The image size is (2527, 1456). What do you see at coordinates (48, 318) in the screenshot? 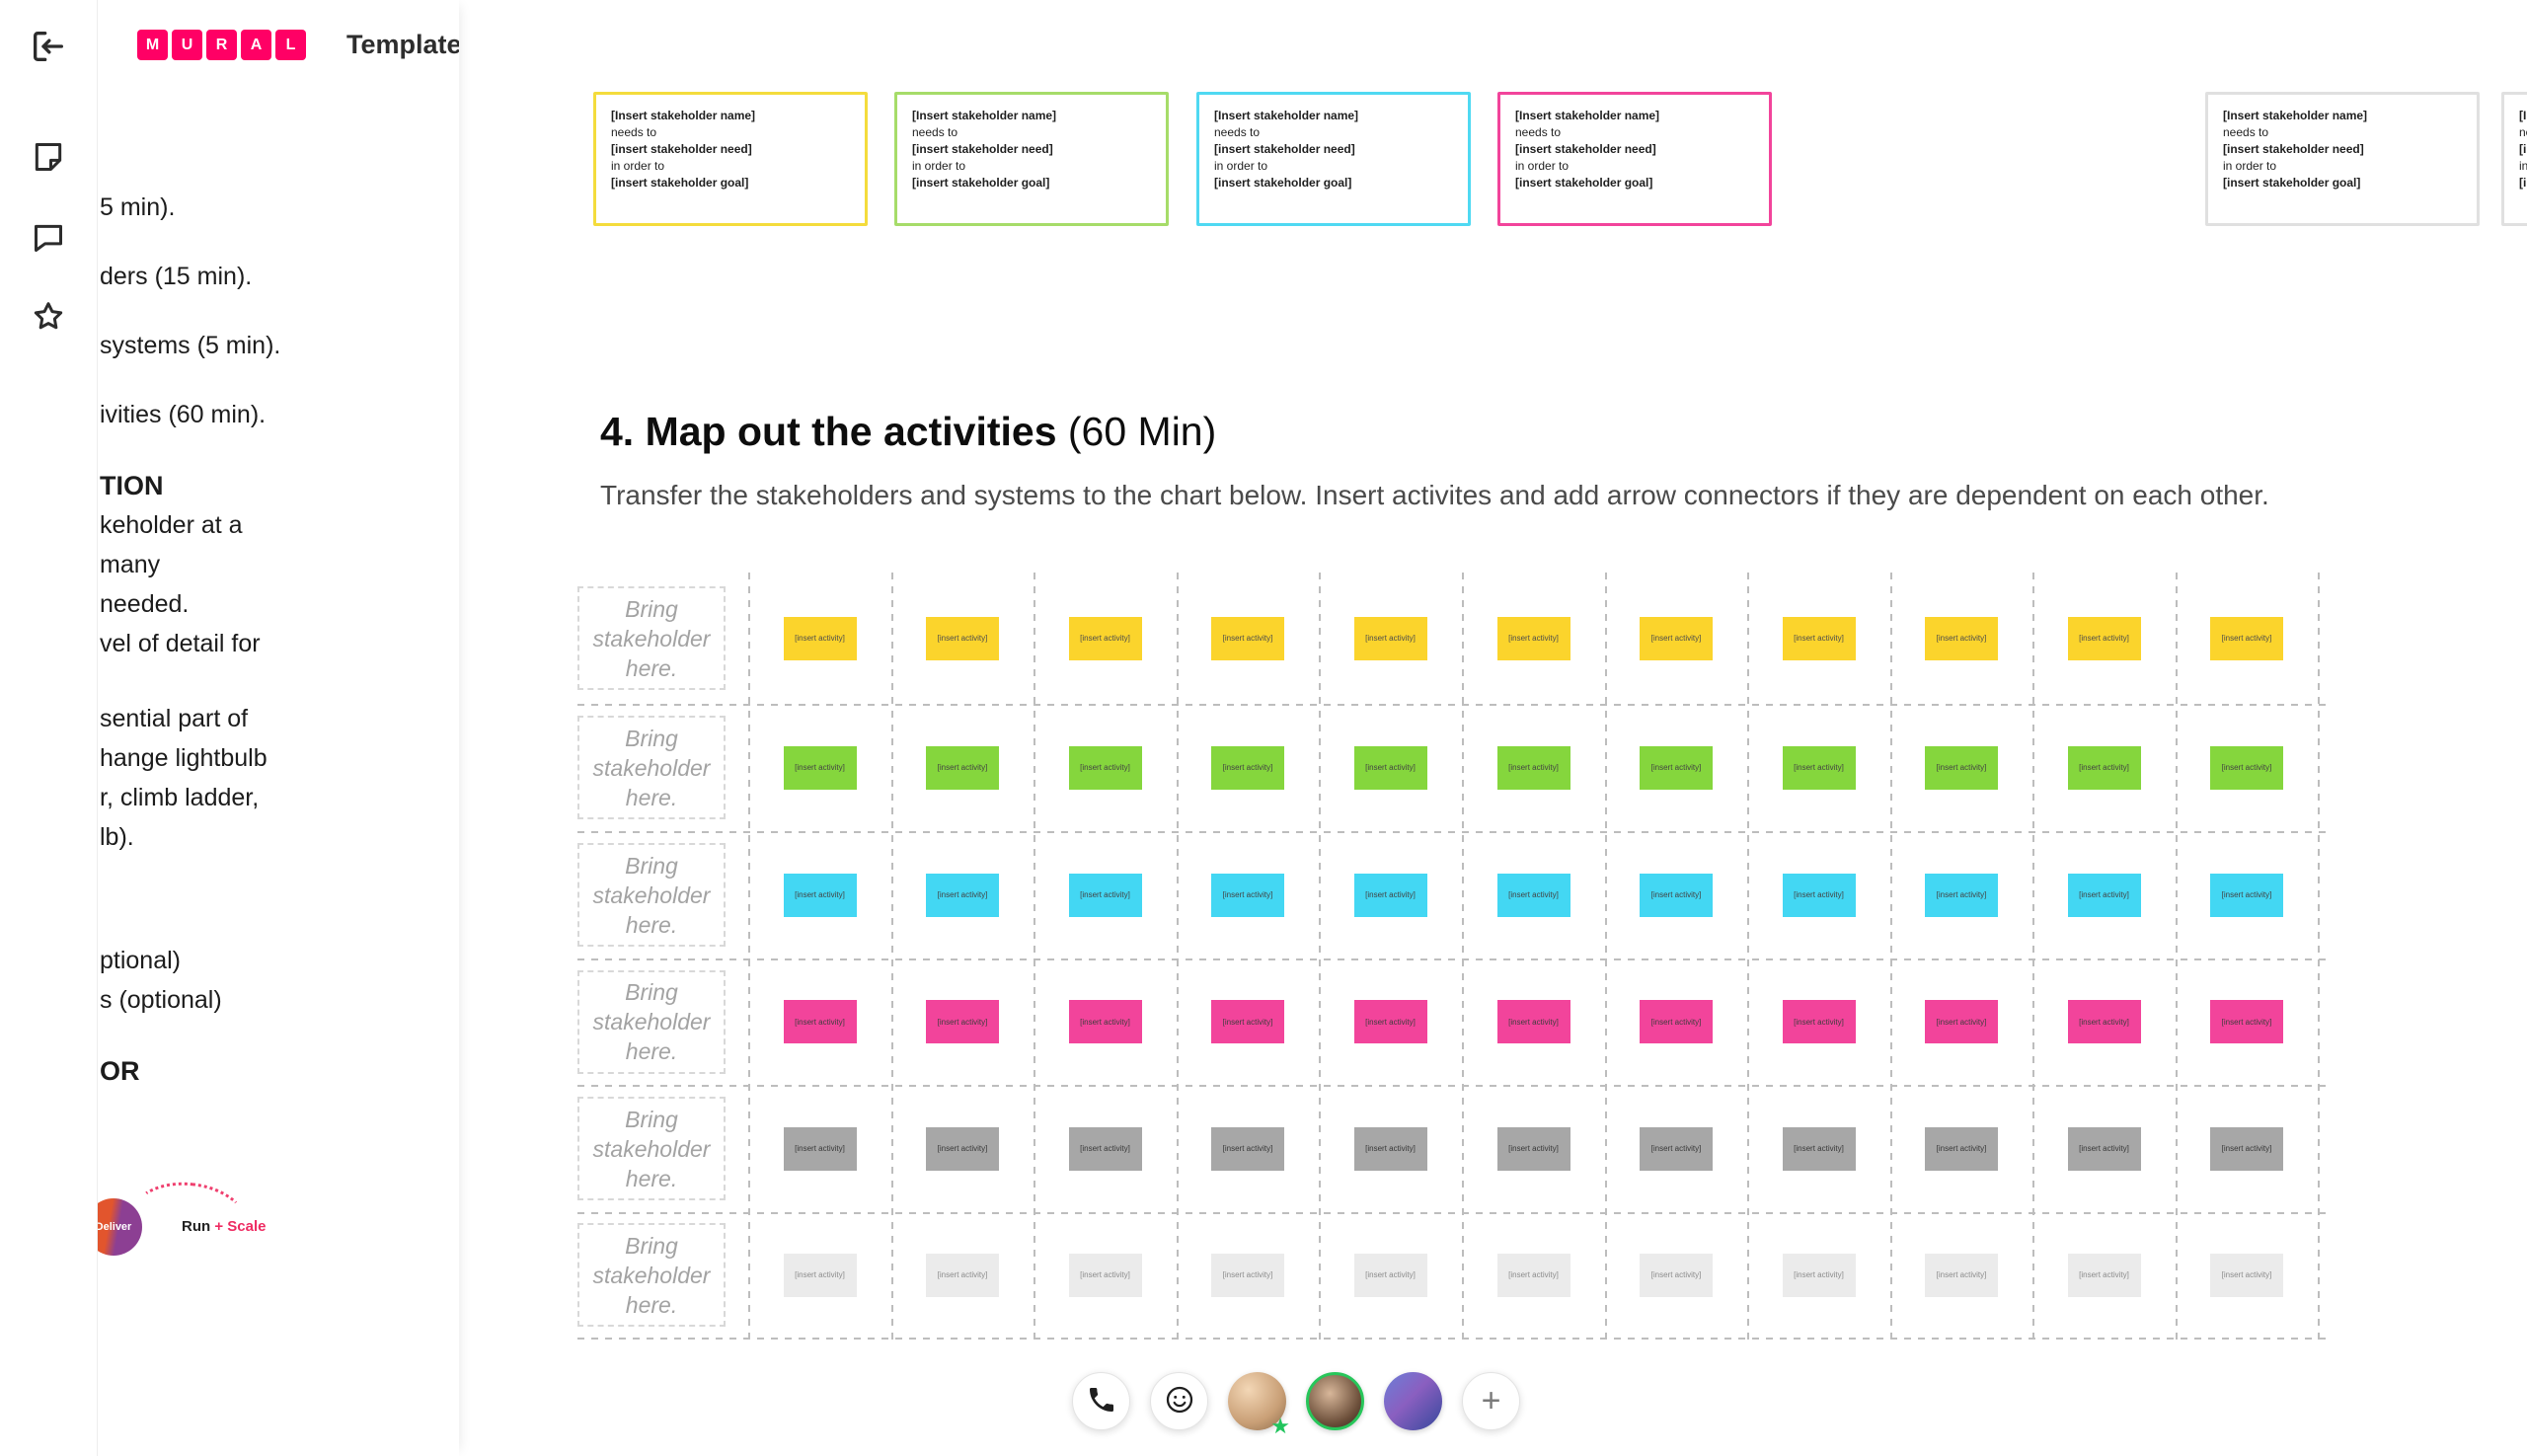
I see `favorites-button` at bounding box center [48, 318].